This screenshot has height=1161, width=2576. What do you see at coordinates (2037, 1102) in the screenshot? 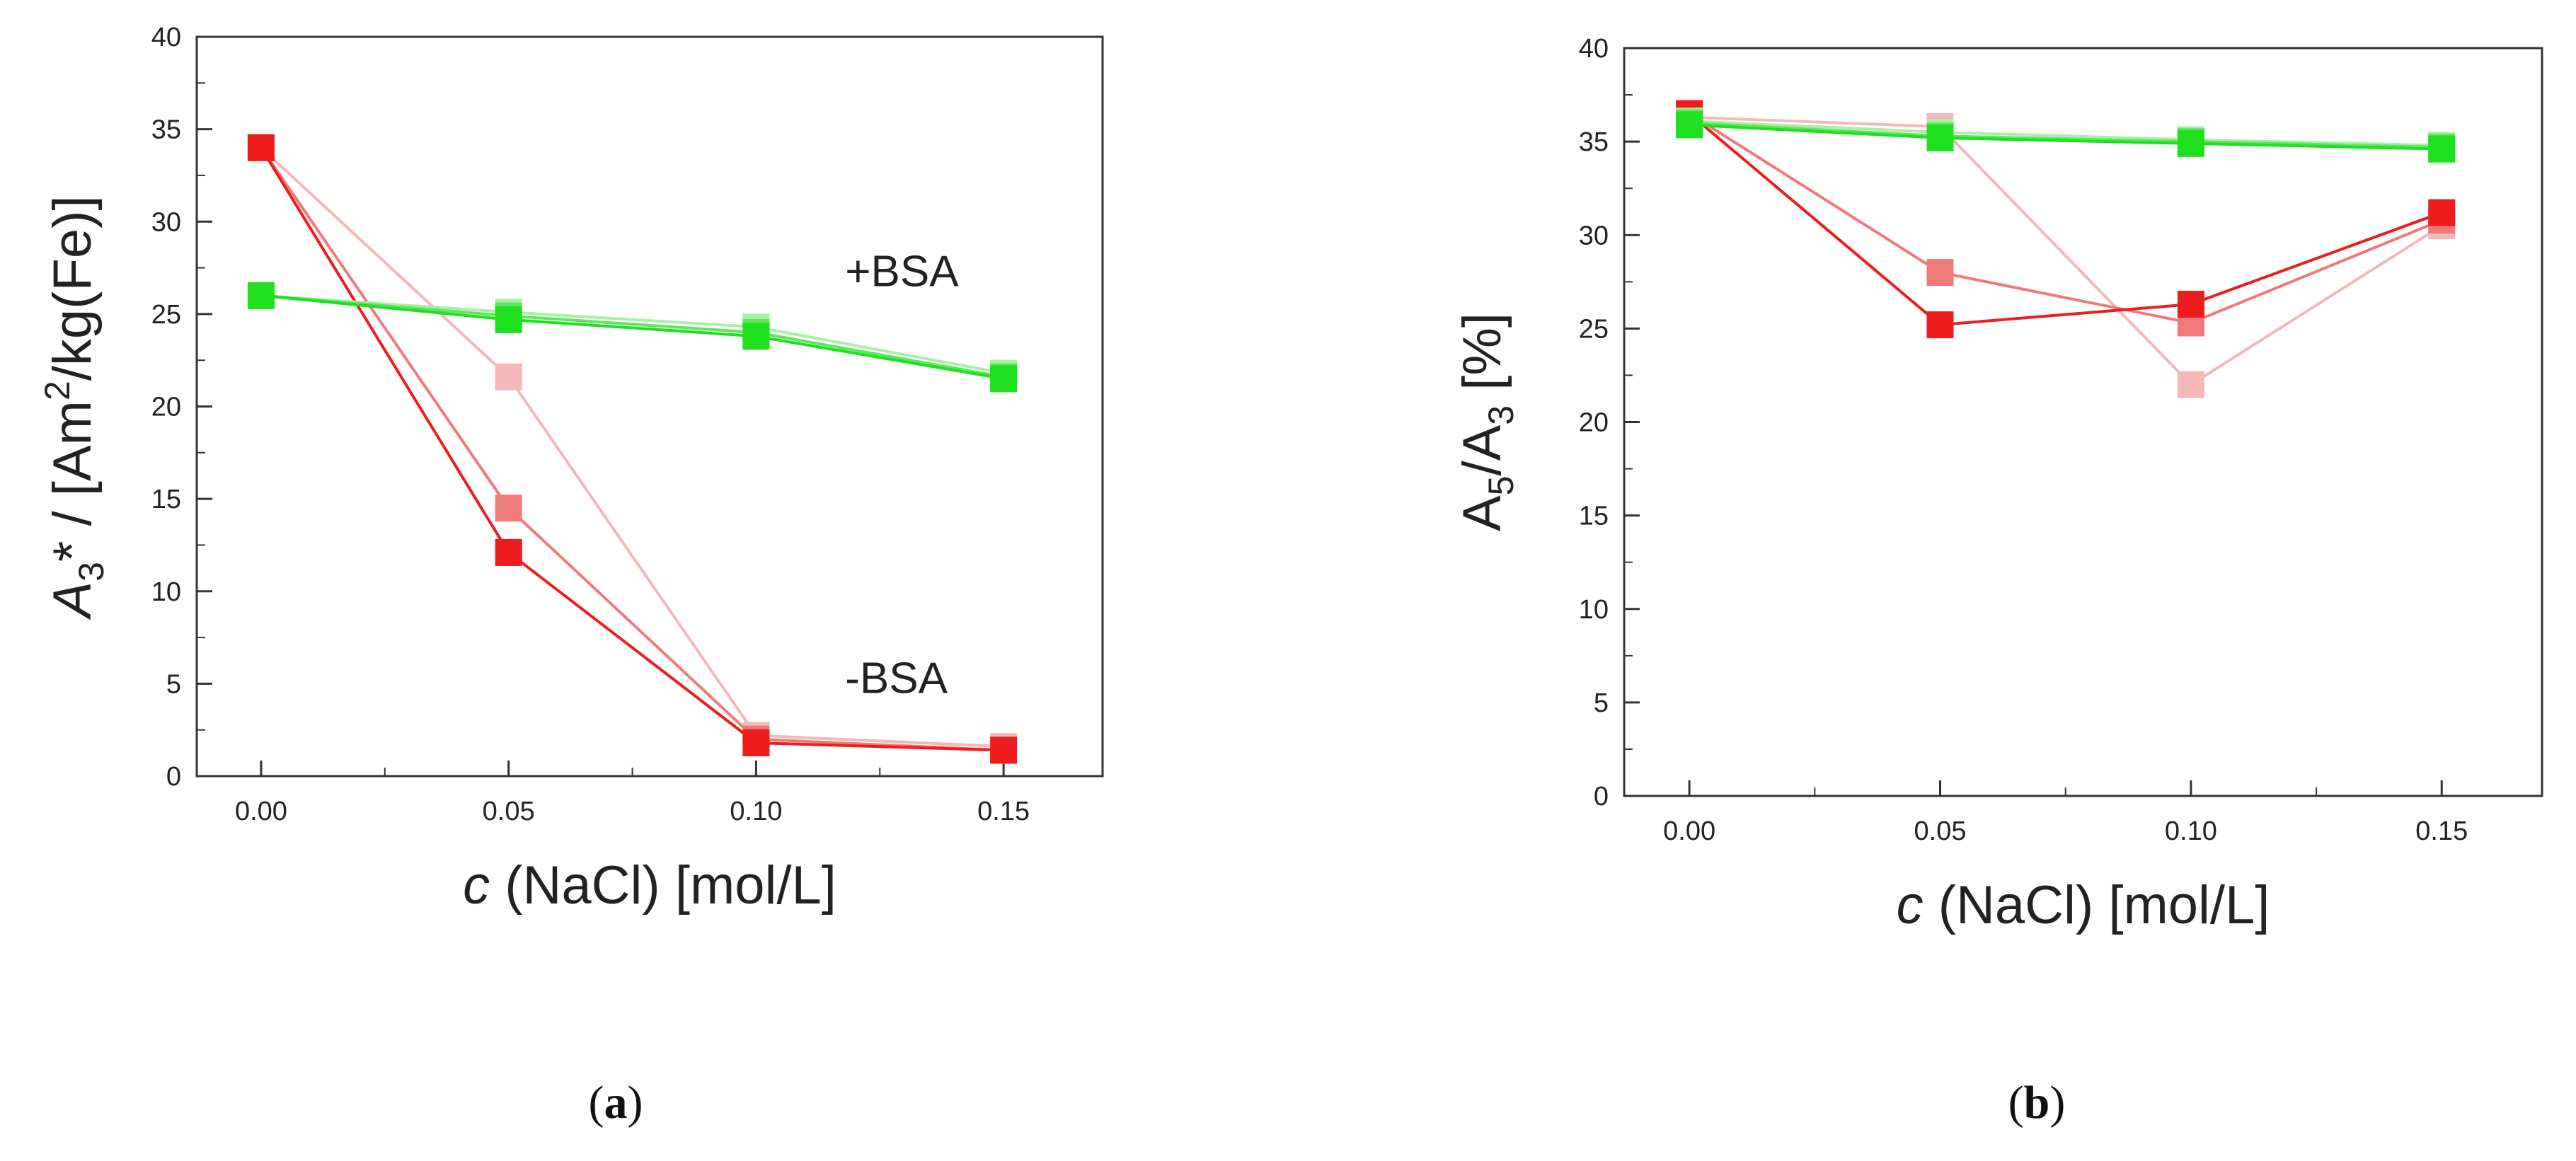
I see `panel-caption: (b)` at bounding box center [2037, 1102].